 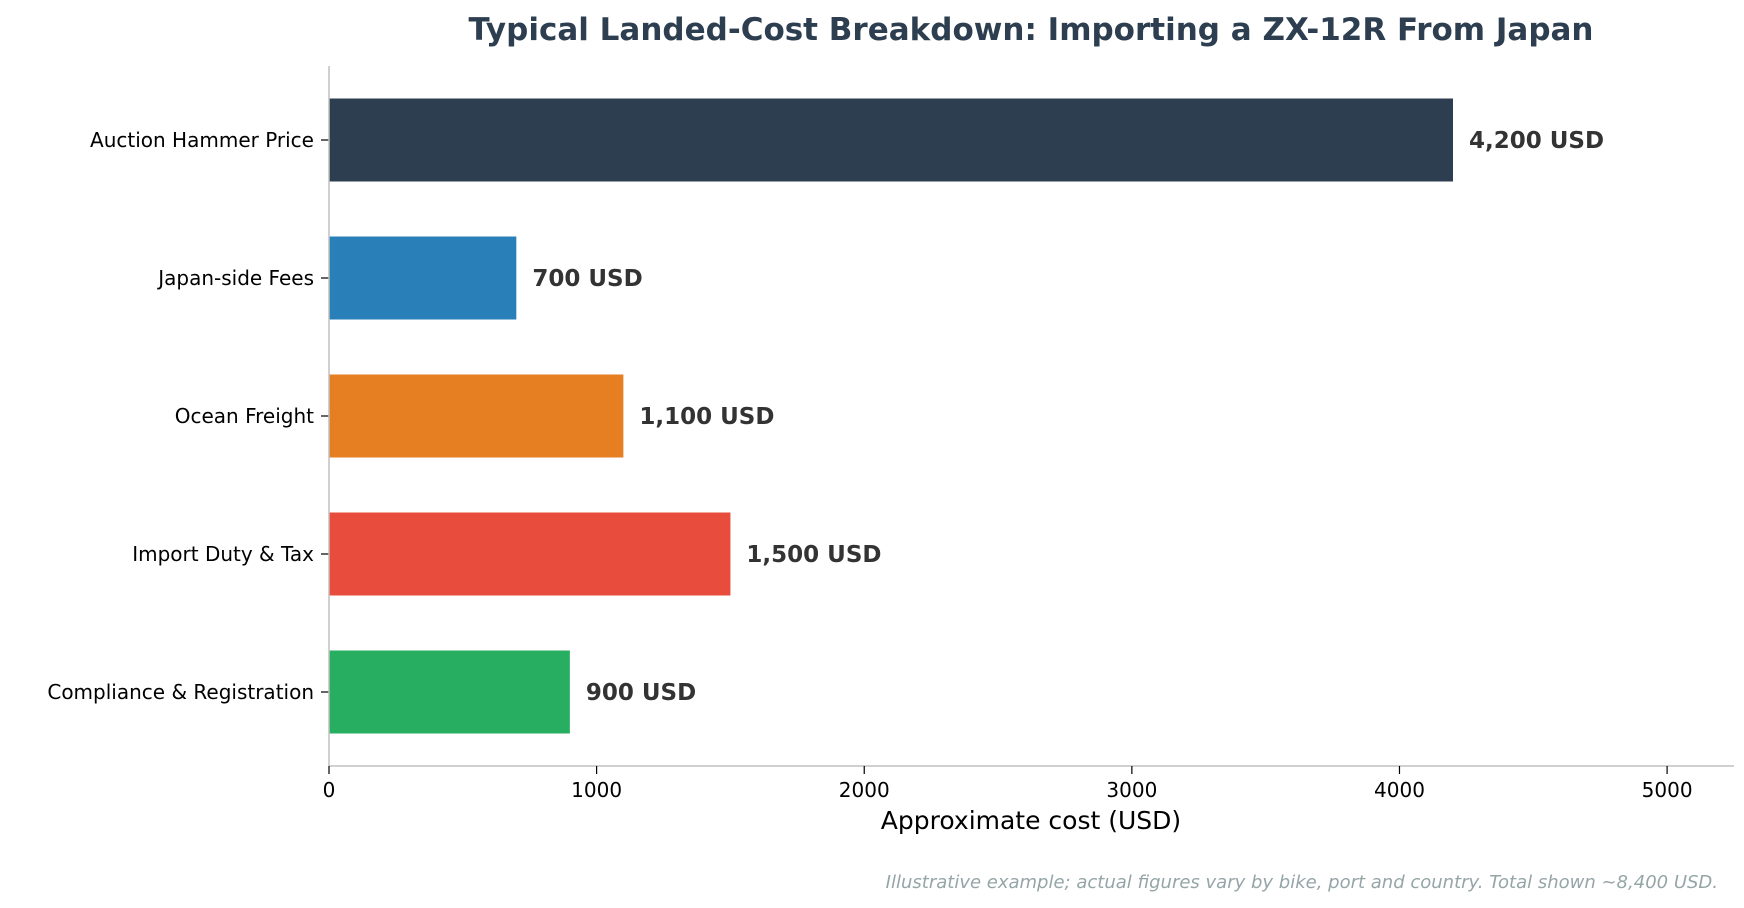 What do you see at coordinates (235, 278) in the screenshot?
I see `category-label-2: Japan-side Fees` at bounding box center [235, 278].